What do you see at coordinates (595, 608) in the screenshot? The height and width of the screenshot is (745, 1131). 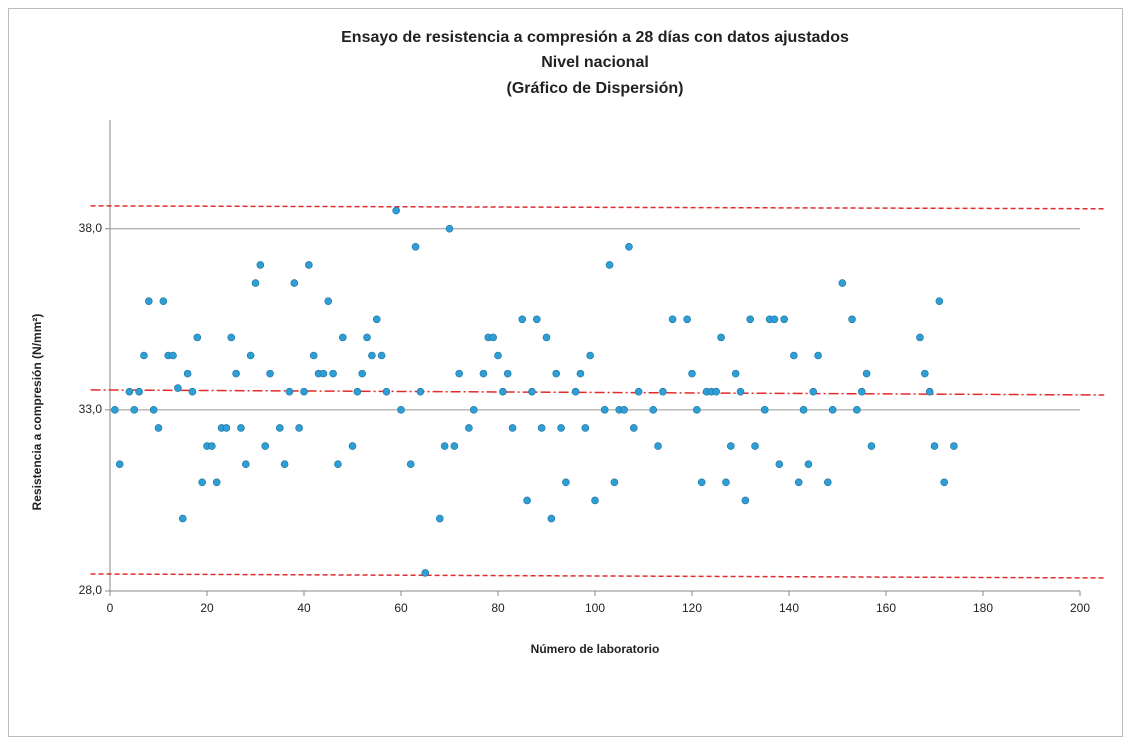 I see `x-tick-label: 100` at bounding box center [595, 608].